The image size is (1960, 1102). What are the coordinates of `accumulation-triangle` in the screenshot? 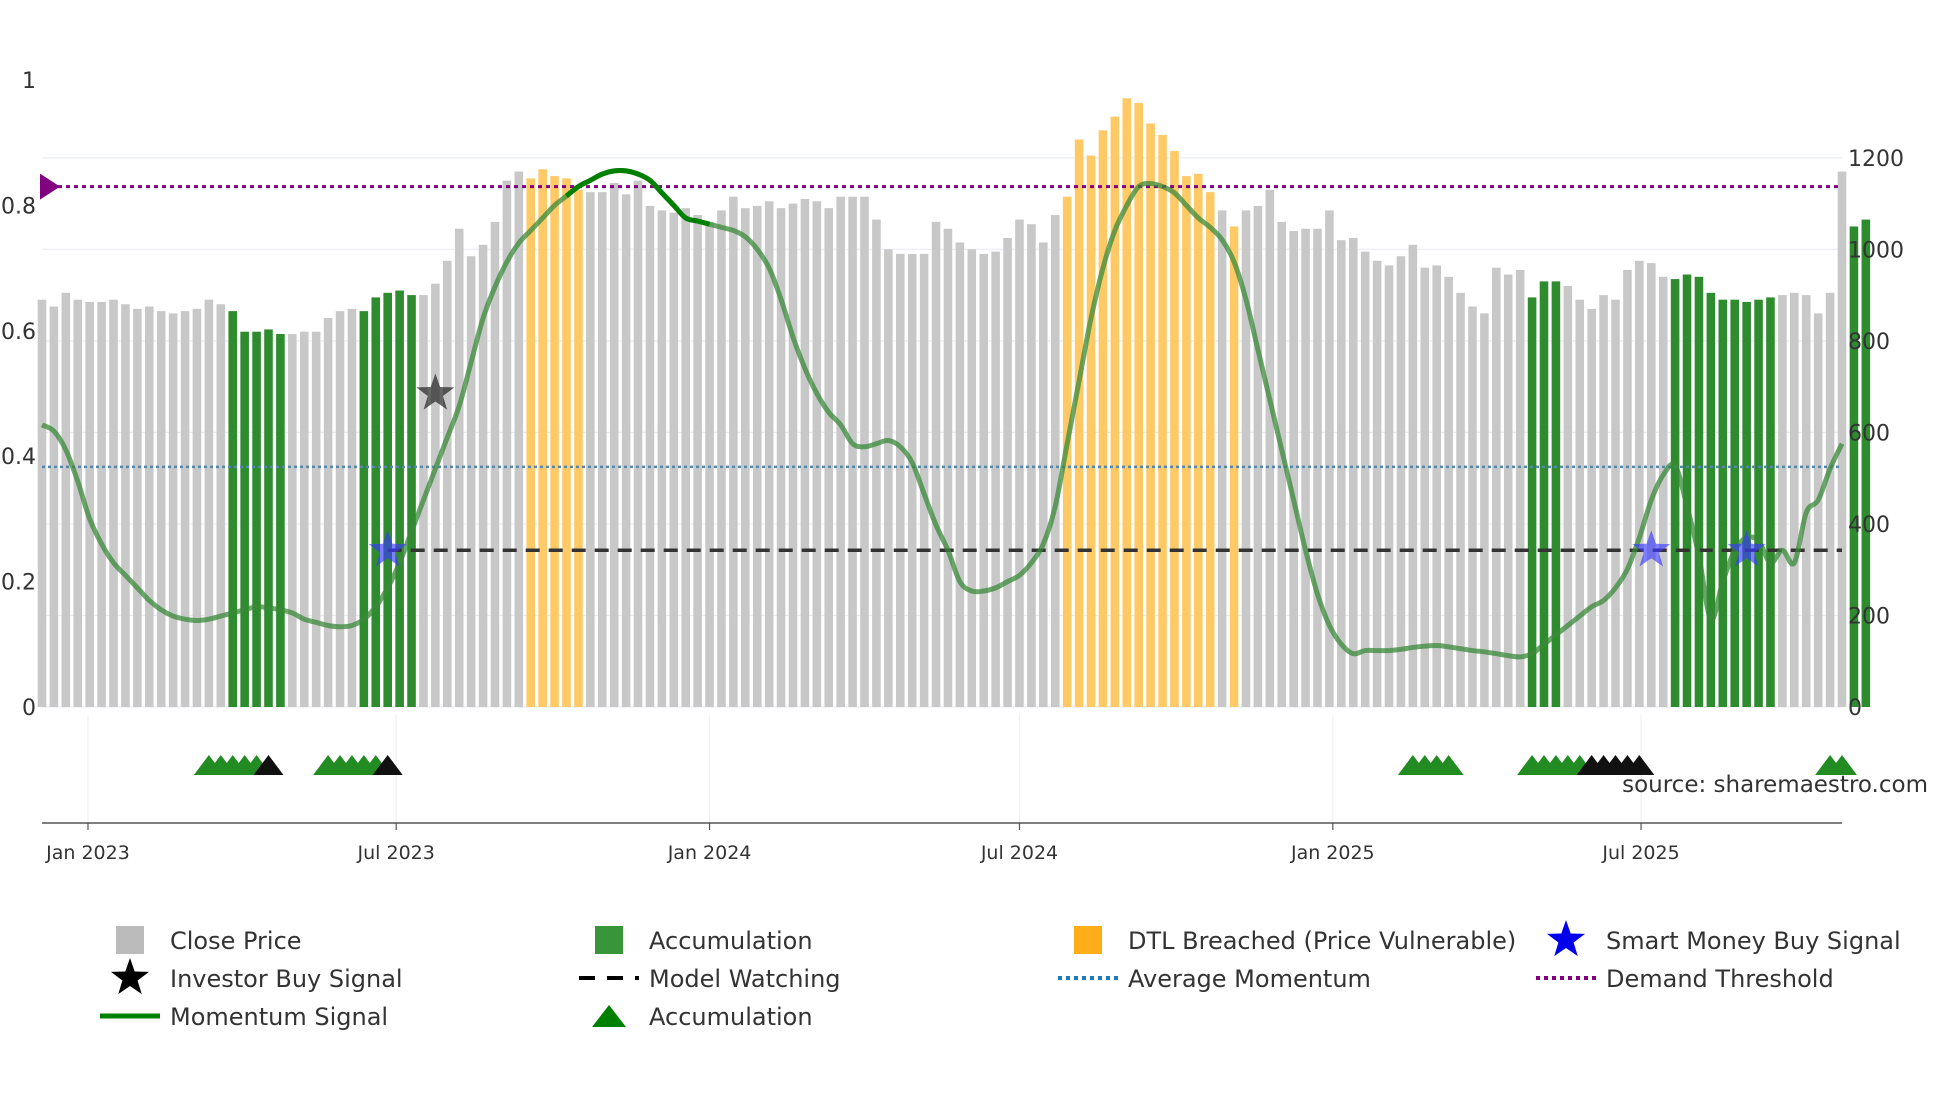 It's located at (1448, 765).